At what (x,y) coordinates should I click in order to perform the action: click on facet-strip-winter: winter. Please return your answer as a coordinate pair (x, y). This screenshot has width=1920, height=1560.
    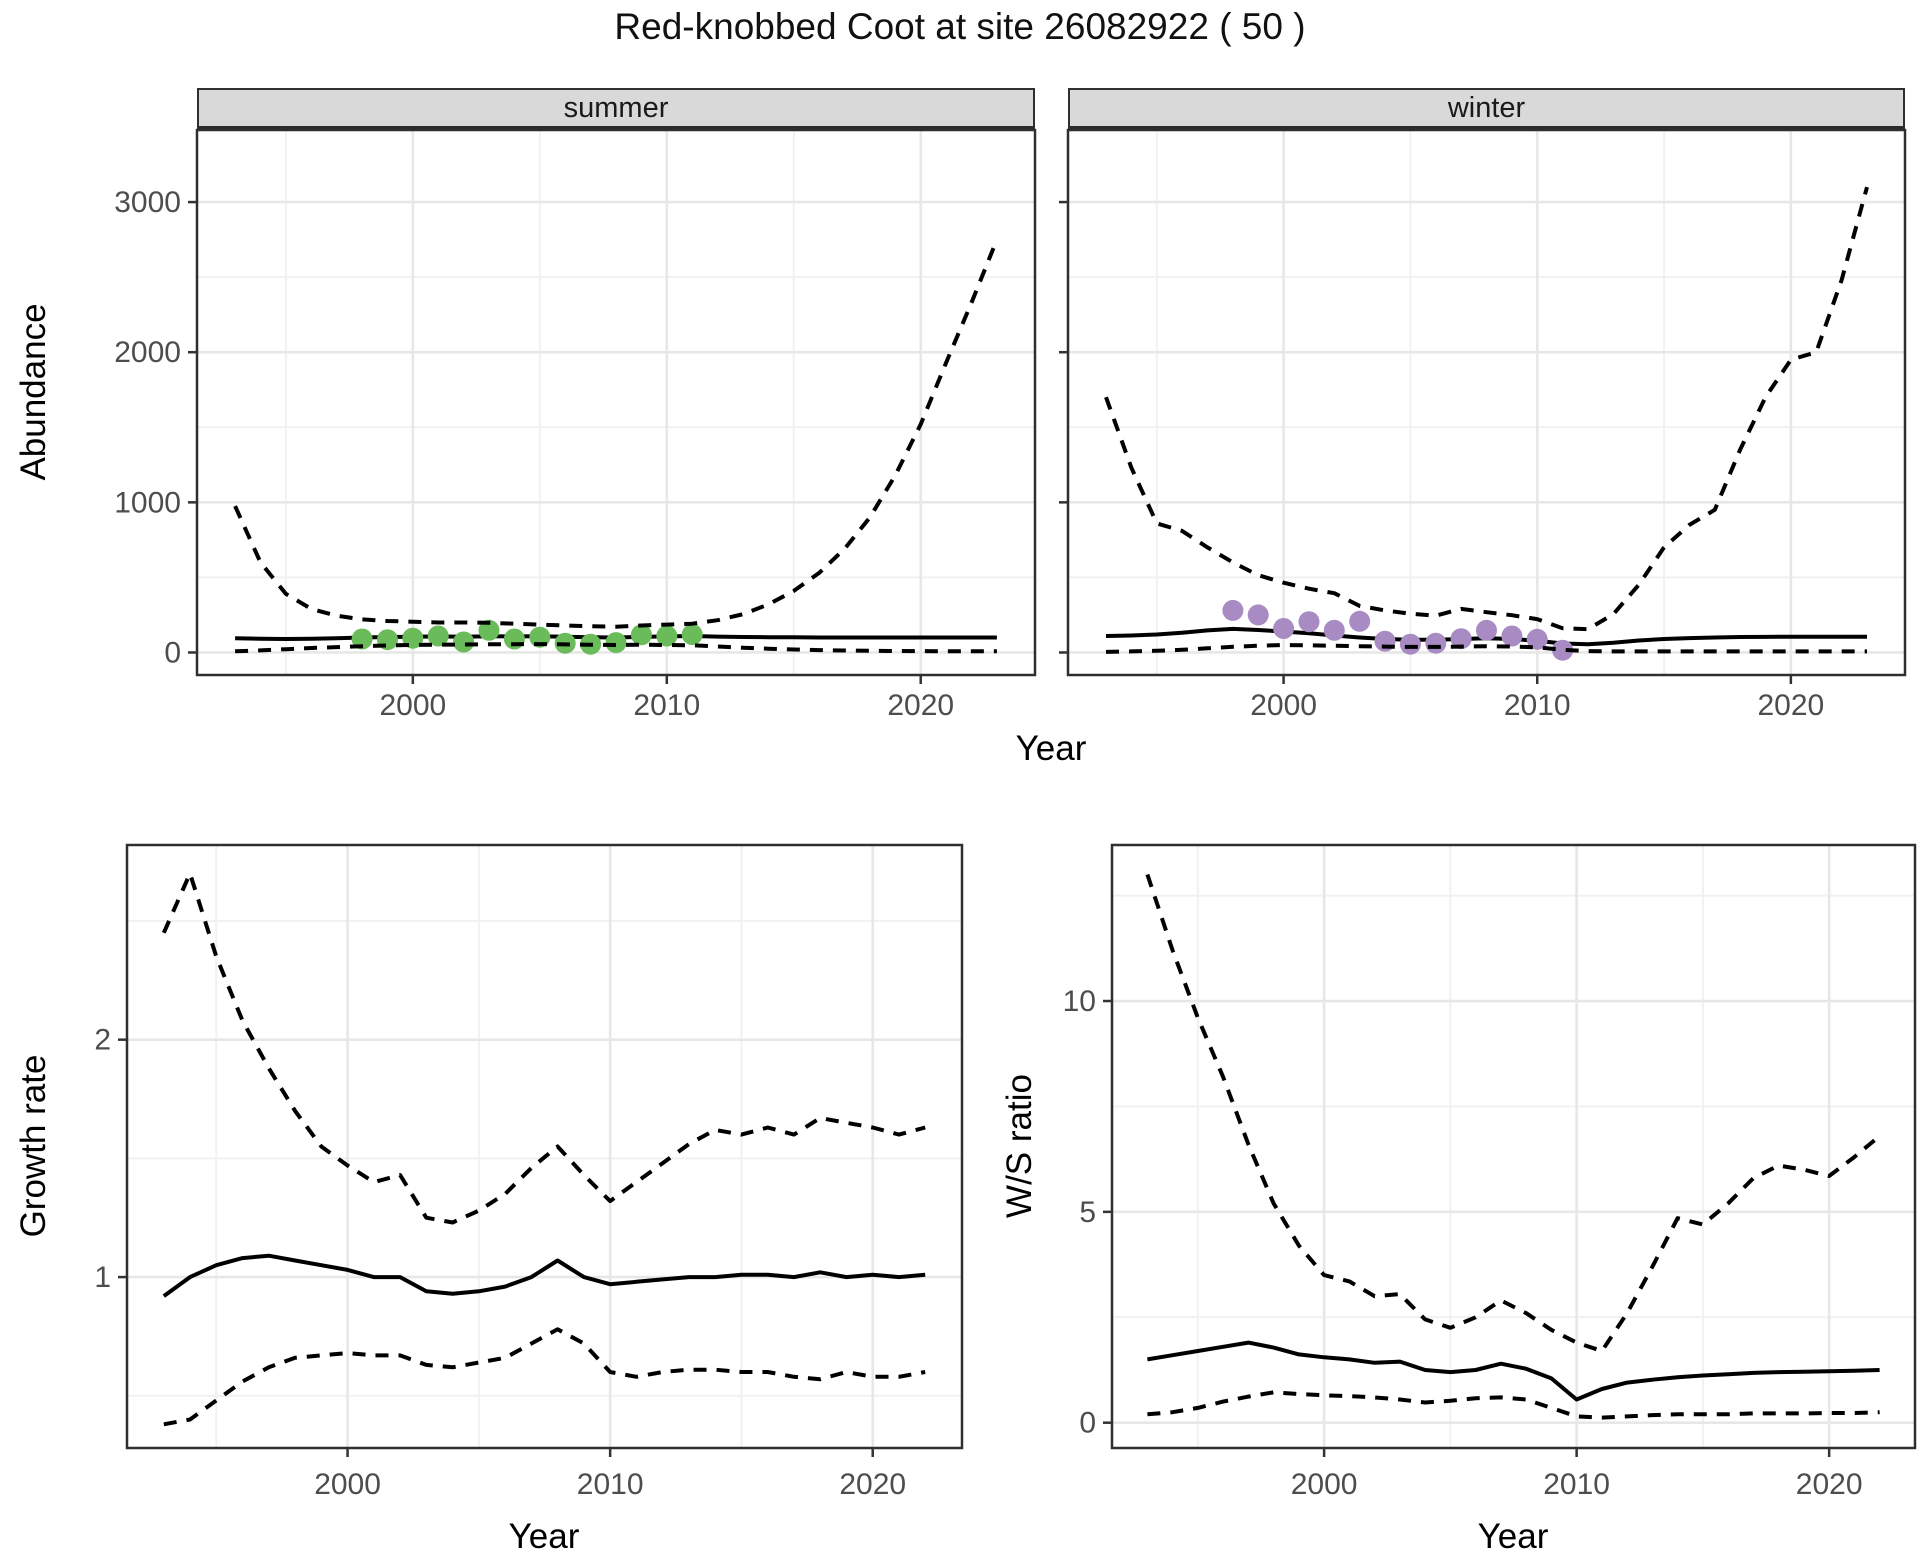
    Looking at the image, I should click on (1486, 109).